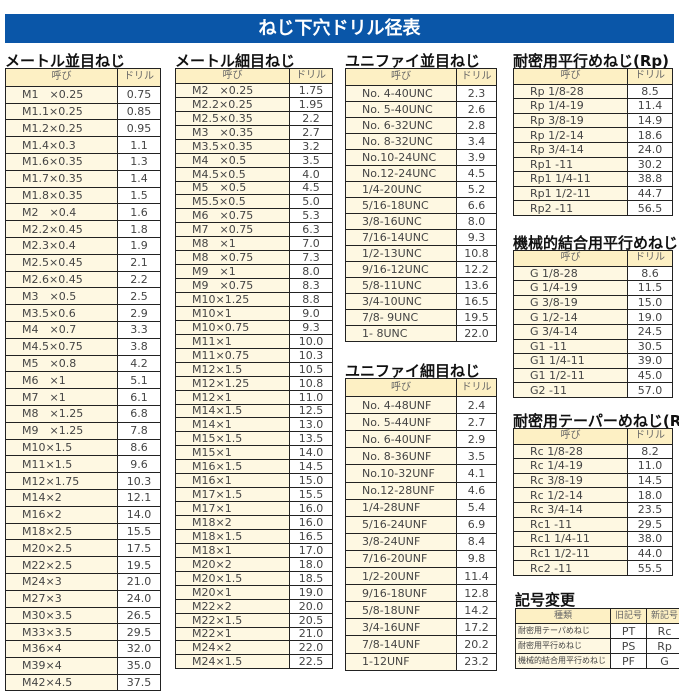 Image resolution: width=679 pixels, height=691 pixels. Describe the element at coordinates (477, 507) in the screenshot. I see `drill-size: 5.4` at that location.